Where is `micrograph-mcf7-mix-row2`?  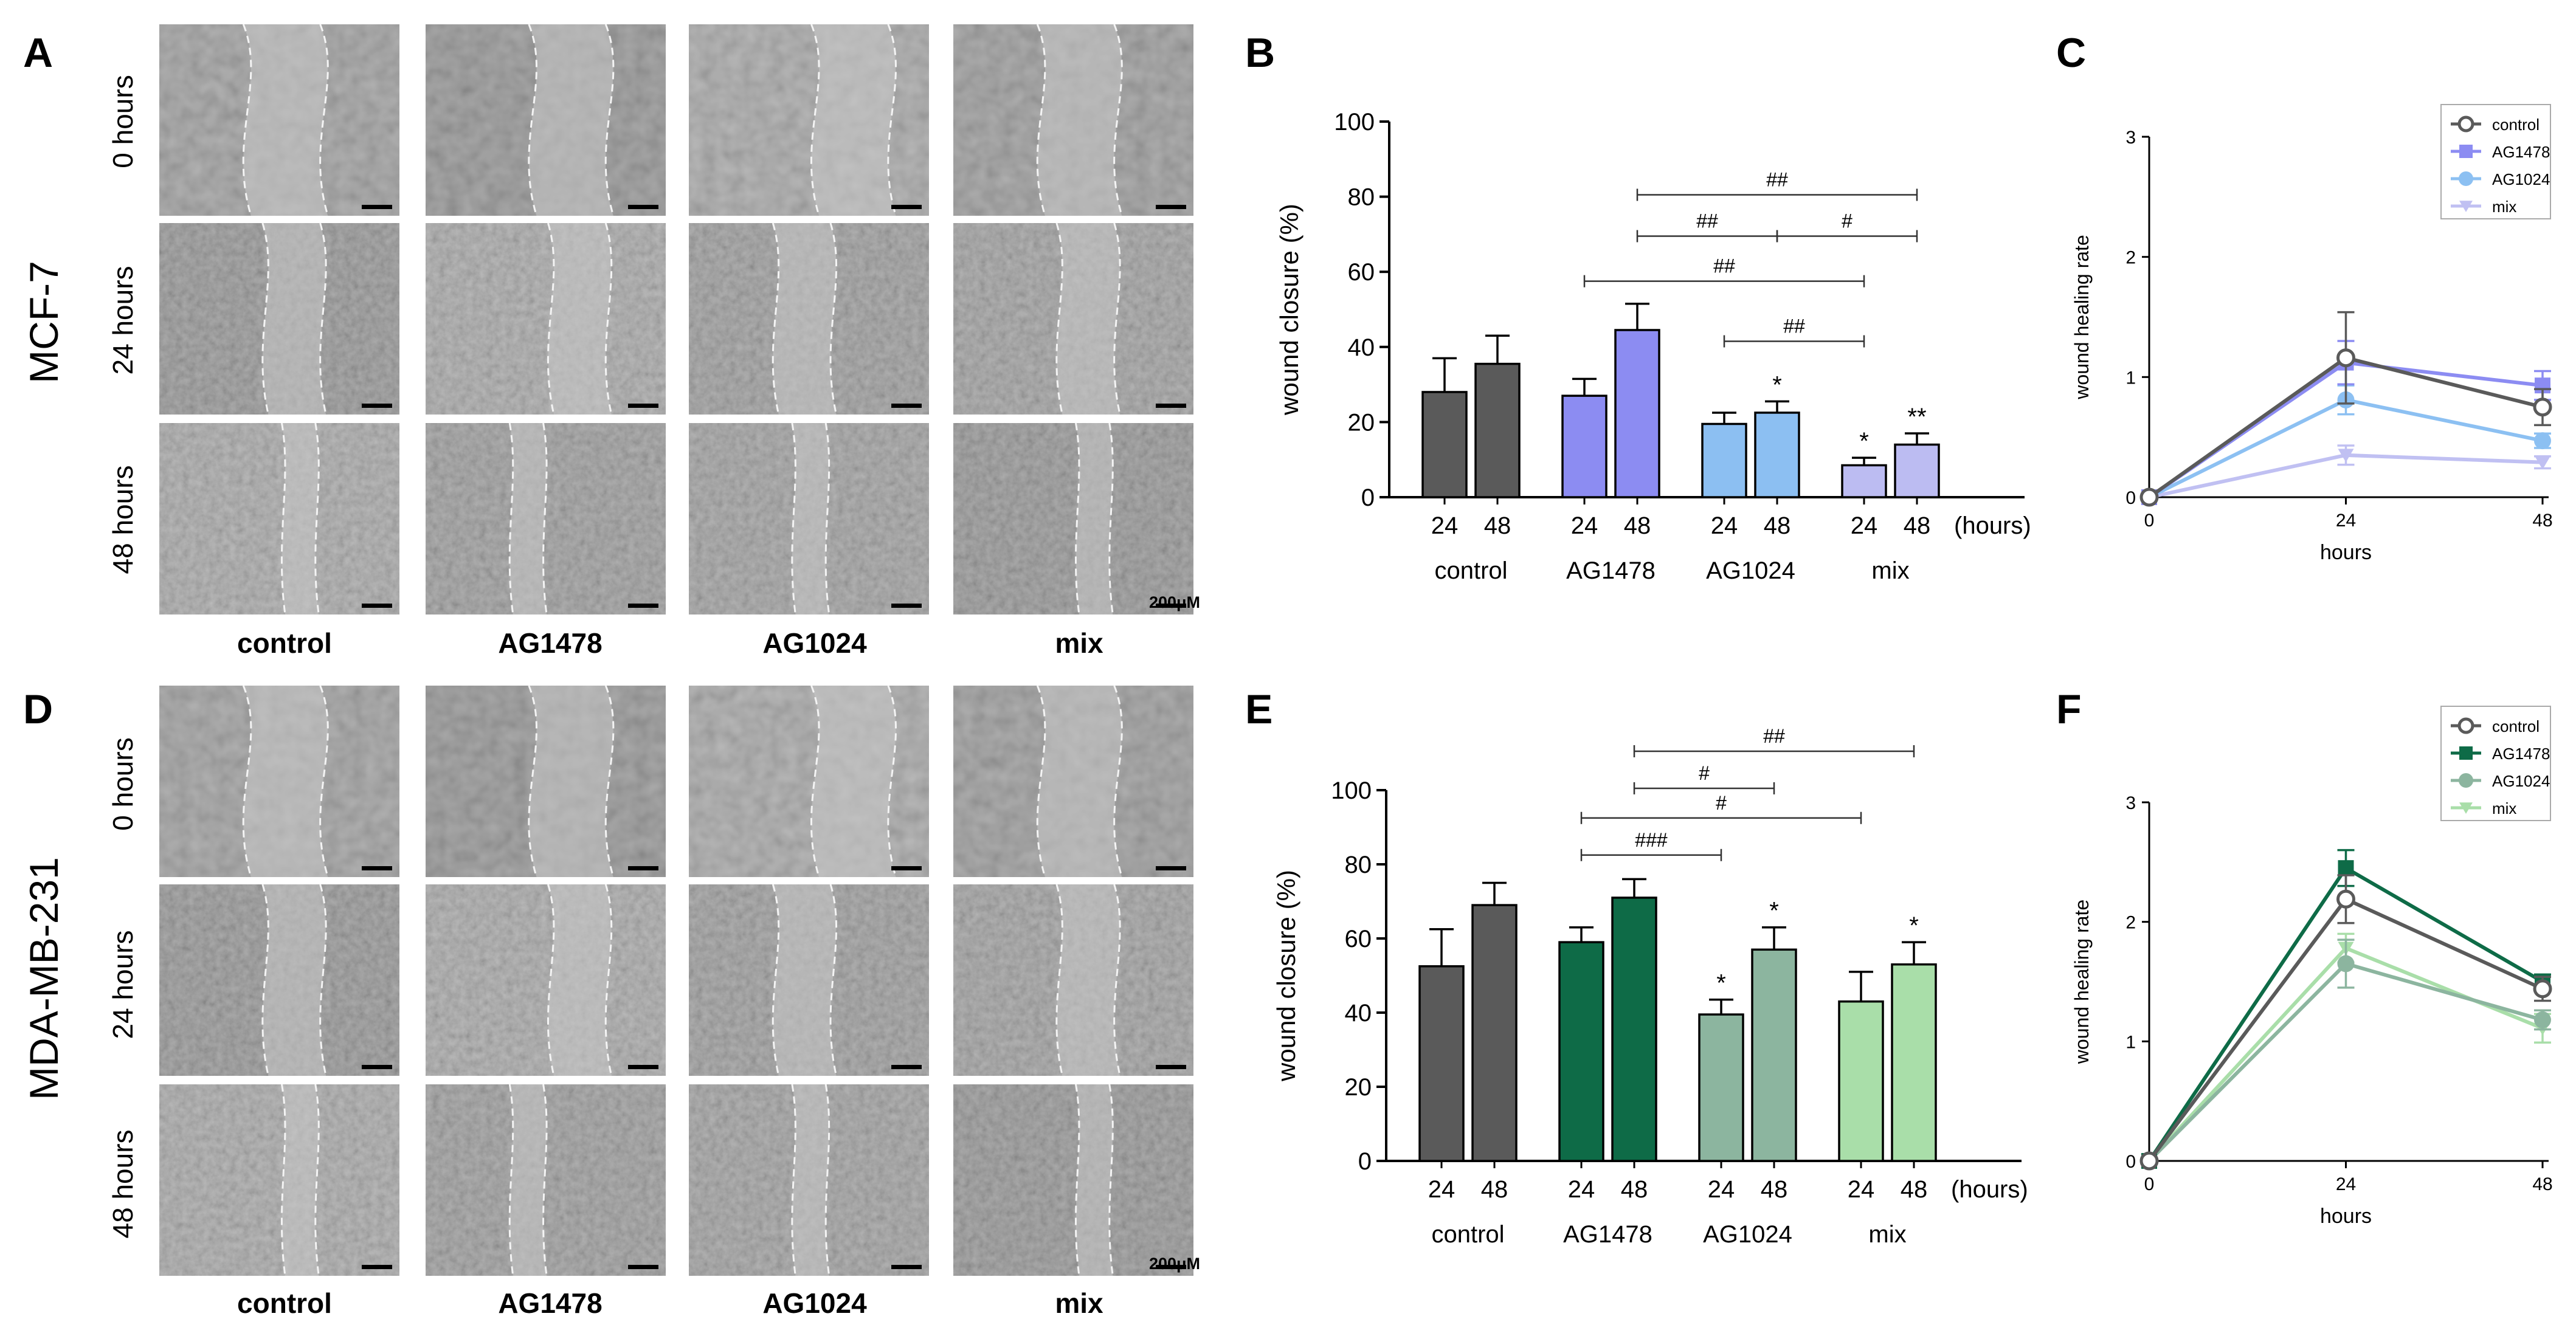
micrograph-mcf7-mix-row2 is located at coordinates (1073, 518).